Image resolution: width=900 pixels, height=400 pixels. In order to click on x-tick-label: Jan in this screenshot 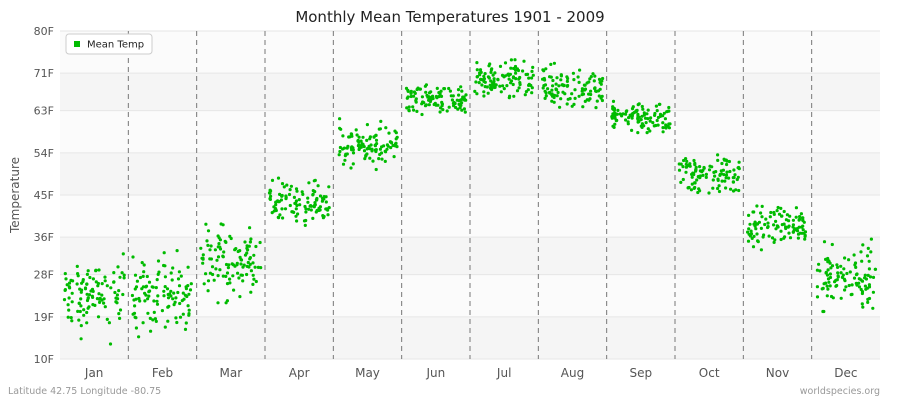, I will do `click(94, 373)`.